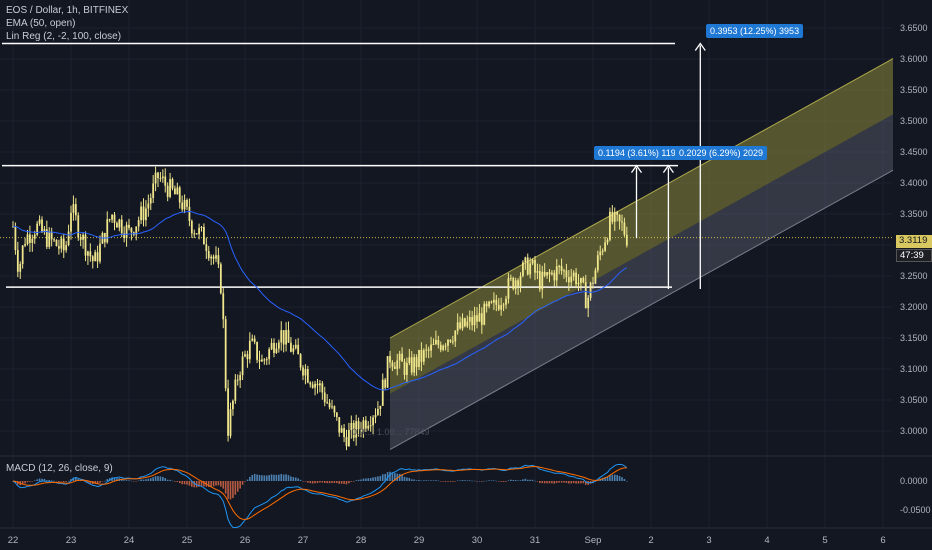  I want to click on price-tick-label: 3.2500, so click(914, 276).